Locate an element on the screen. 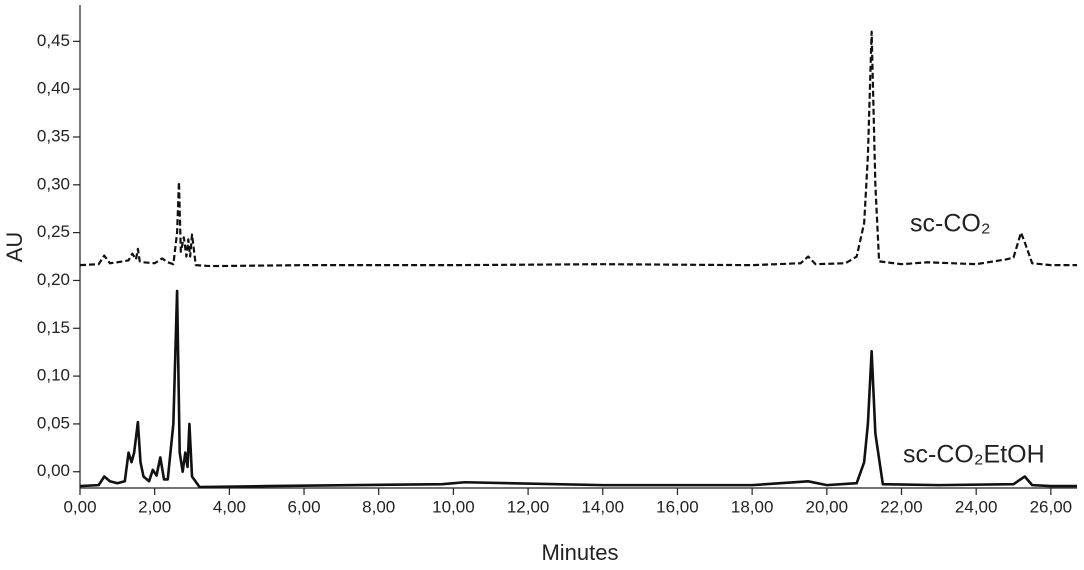 This screenshot has width=1084, height=570. y-tick-label: 0,00 is located at coordinates (53, 470).